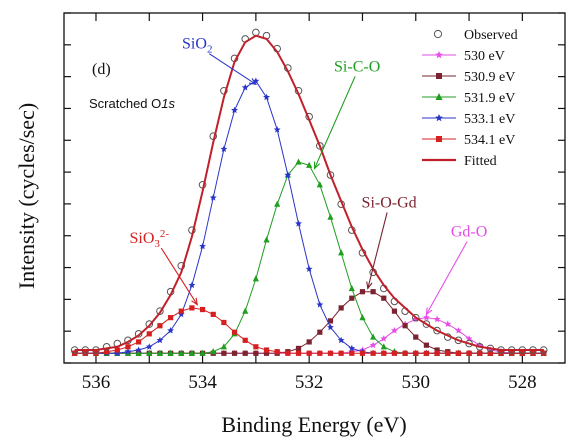 The height and width of the screenshot is (443, 572). Describe the element at coordinates (469, 232) in the screenshot. I see `annotation-label: Gd-O` at that location.